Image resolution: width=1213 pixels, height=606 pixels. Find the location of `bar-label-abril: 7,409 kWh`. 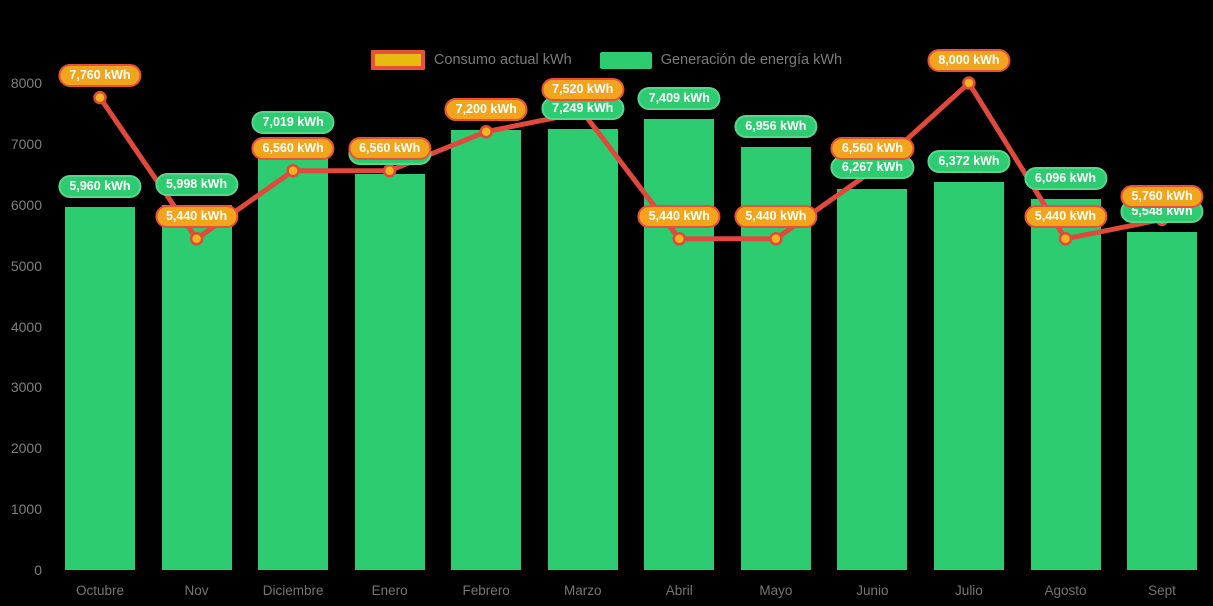

bar-label-abril: 7,409 kWh is located at coordinates (679, 98).